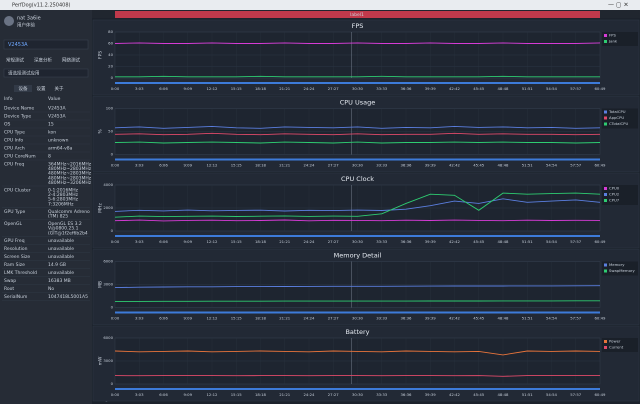 The image size is (640, 404). I want to click on info-tab: 设置, so click(41, 88).